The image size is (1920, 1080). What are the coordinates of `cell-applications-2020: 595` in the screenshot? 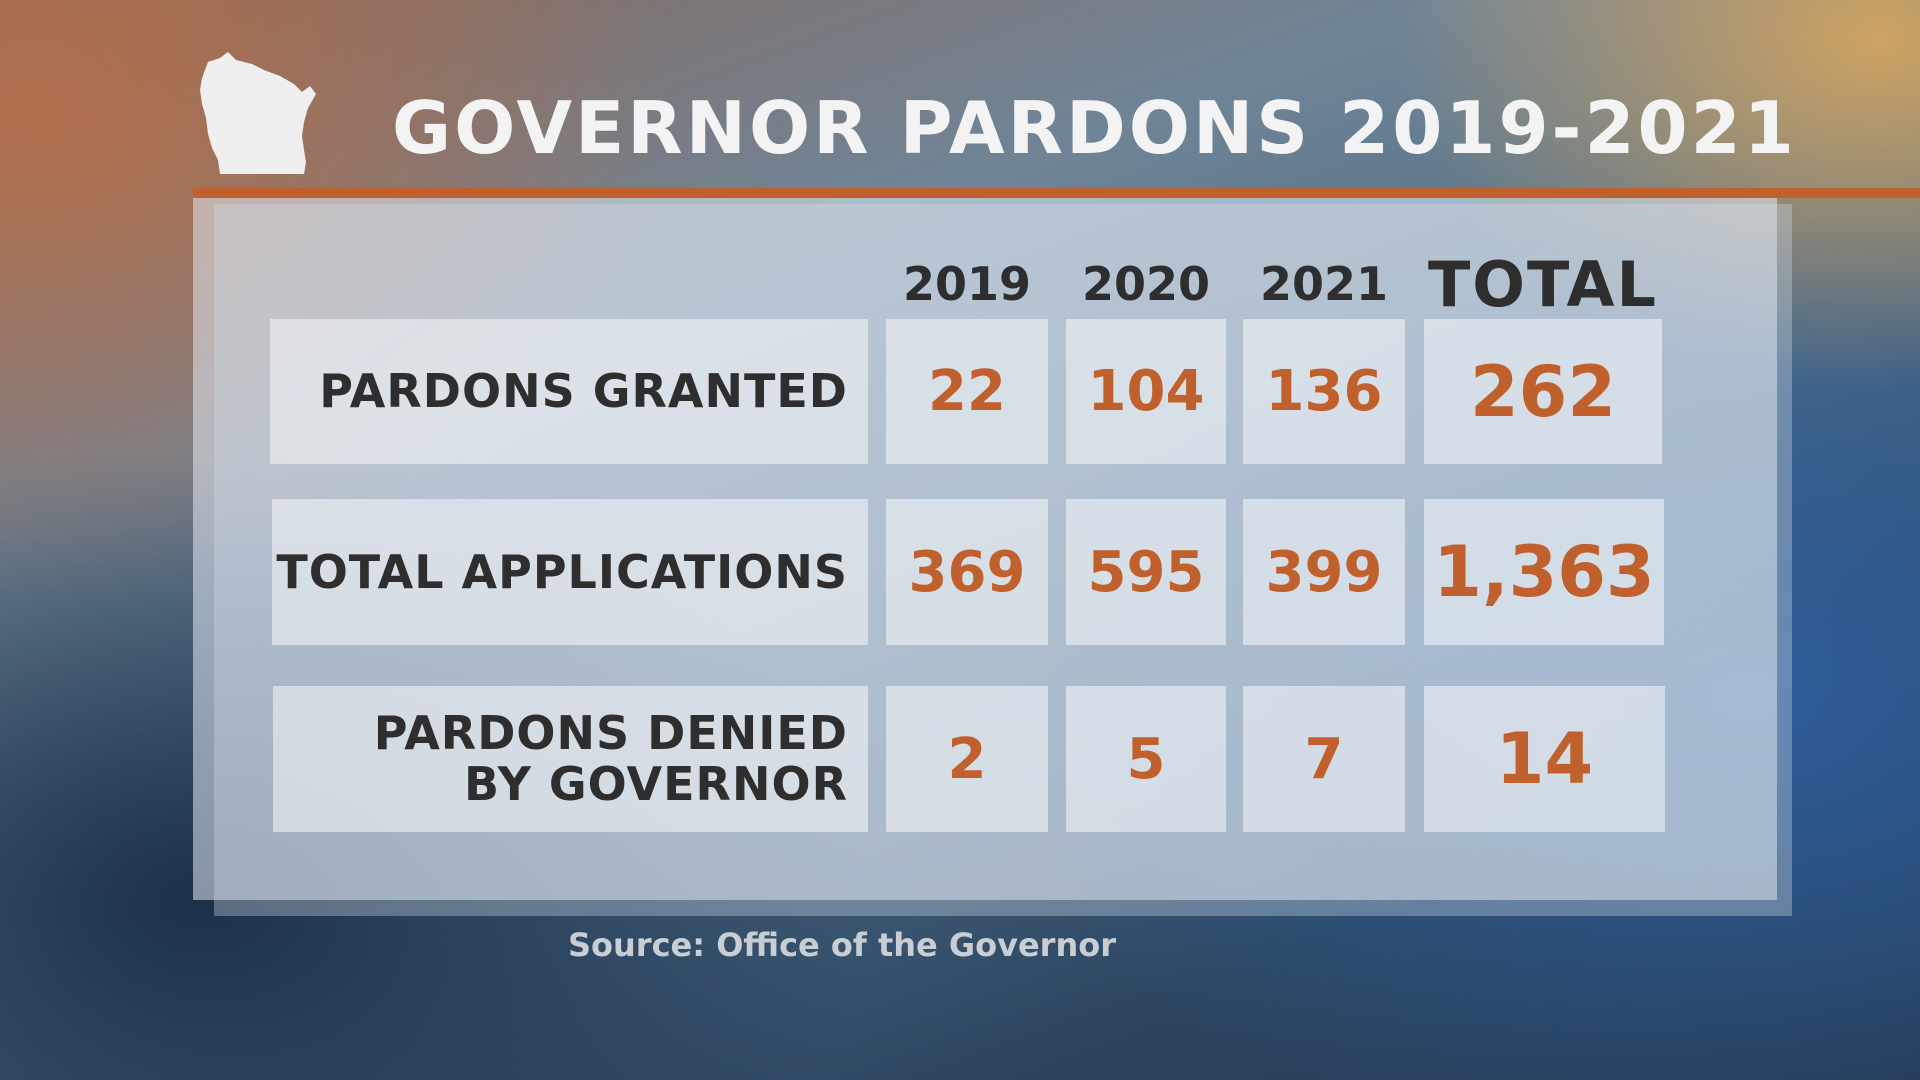 It's located at (1146, 572).